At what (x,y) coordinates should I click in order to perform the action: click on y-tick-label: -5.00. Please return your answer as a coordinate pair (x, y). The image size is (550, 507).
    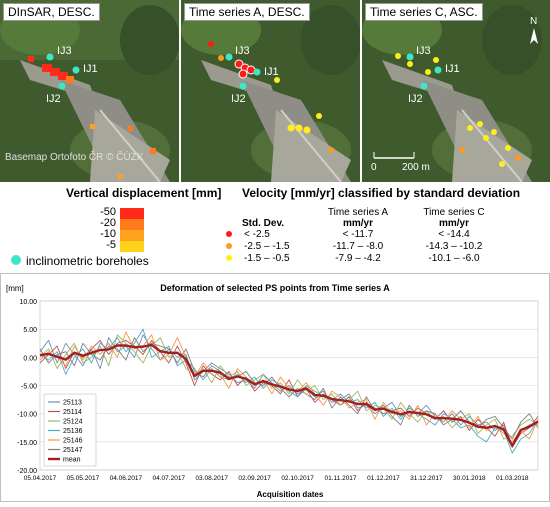
    Looking at the image, I should click on (29, 387).